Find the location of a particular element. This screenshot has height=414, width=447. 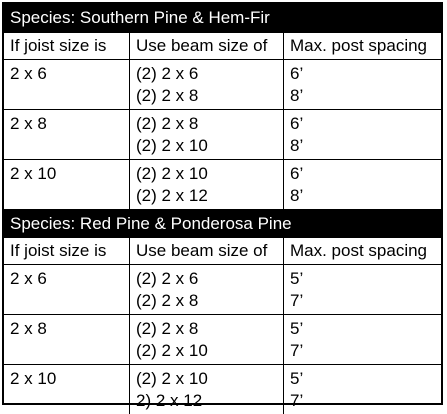

beam-size: 2) 2 x 12 is located at coordinates (169, 400).